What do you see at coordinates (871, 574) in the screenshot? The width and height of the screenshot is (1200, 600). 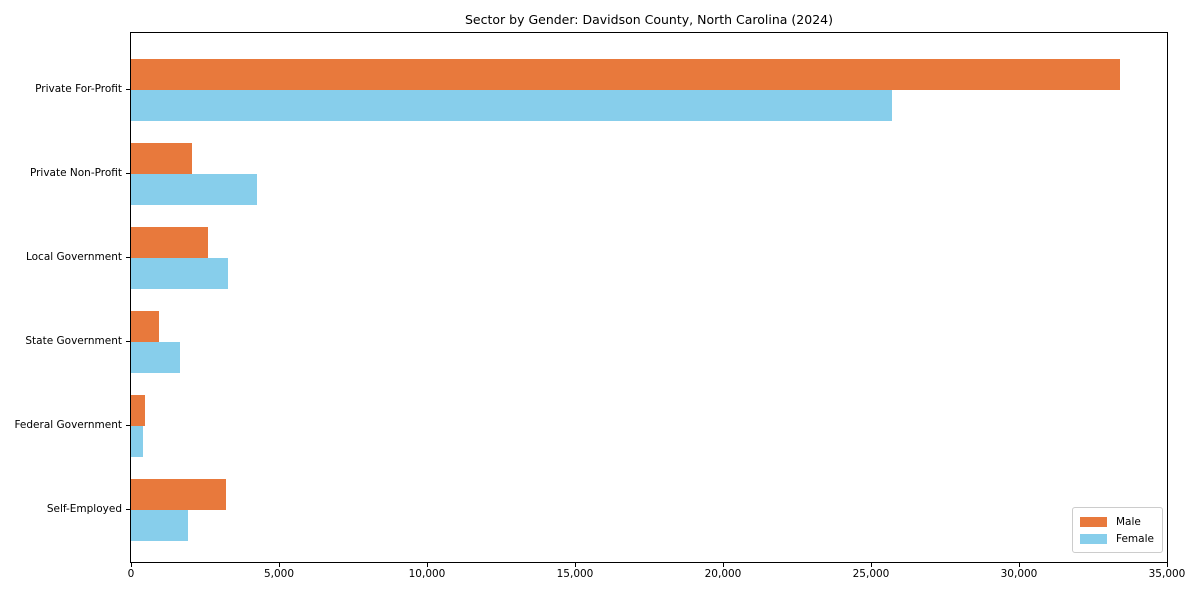 I see `x-tick-label-5: 25,000` at bounding box center [871, 574].